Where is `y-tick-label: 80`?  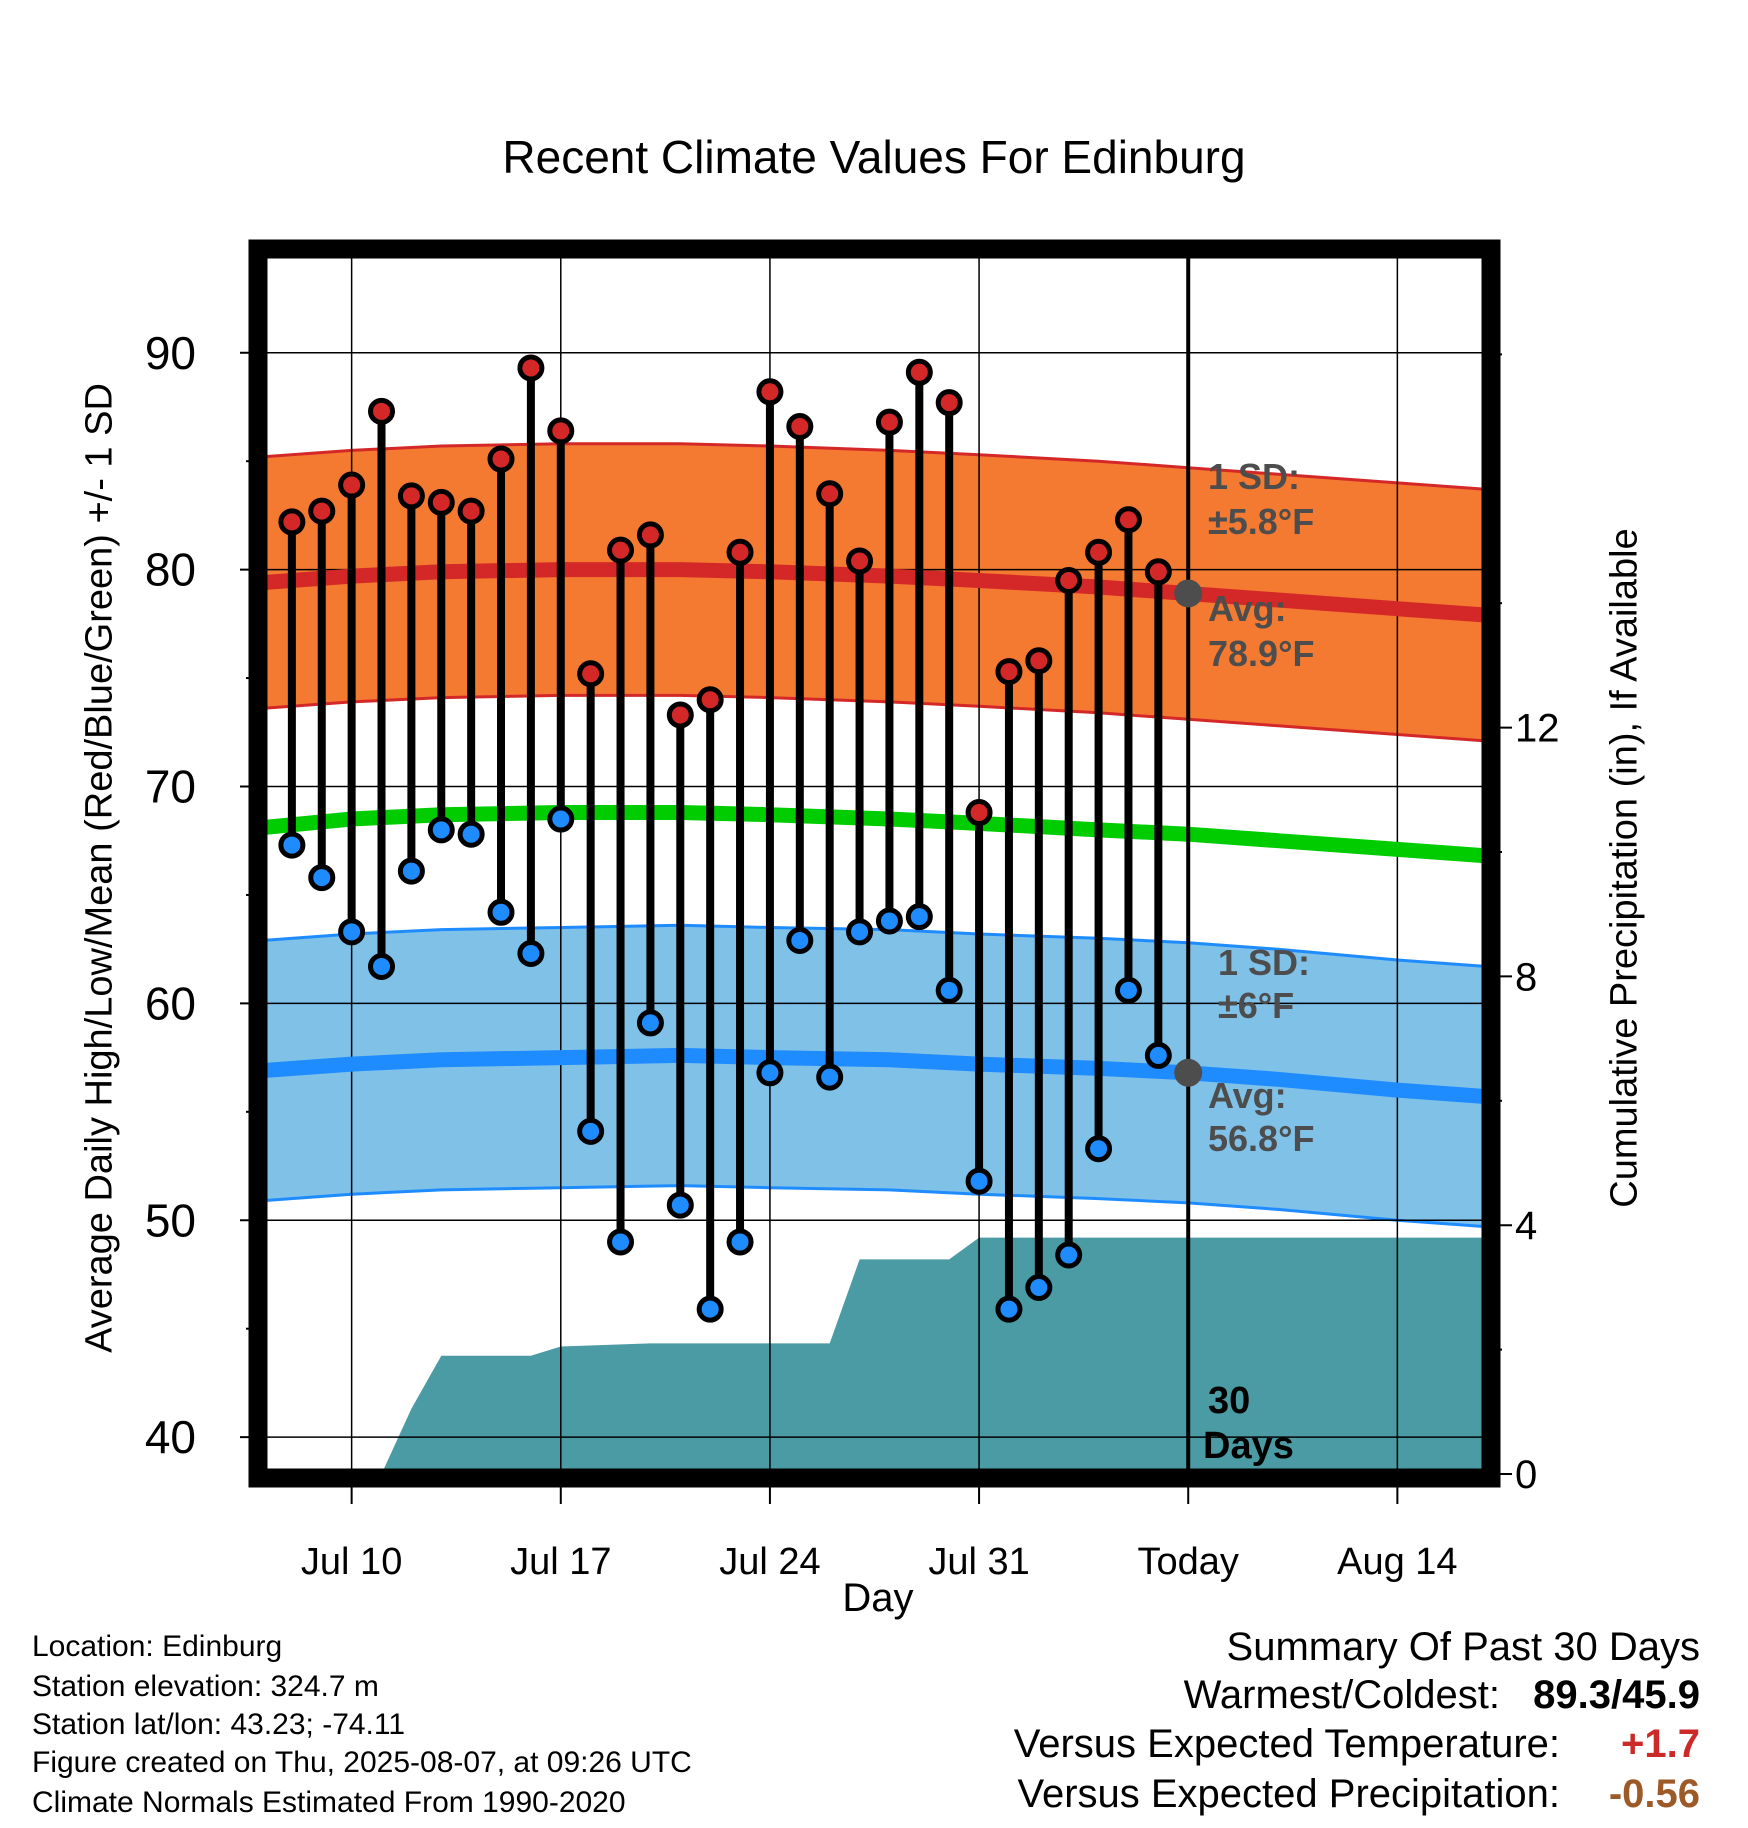 y-tick-label: 80 is located at coordinates (170, 570).